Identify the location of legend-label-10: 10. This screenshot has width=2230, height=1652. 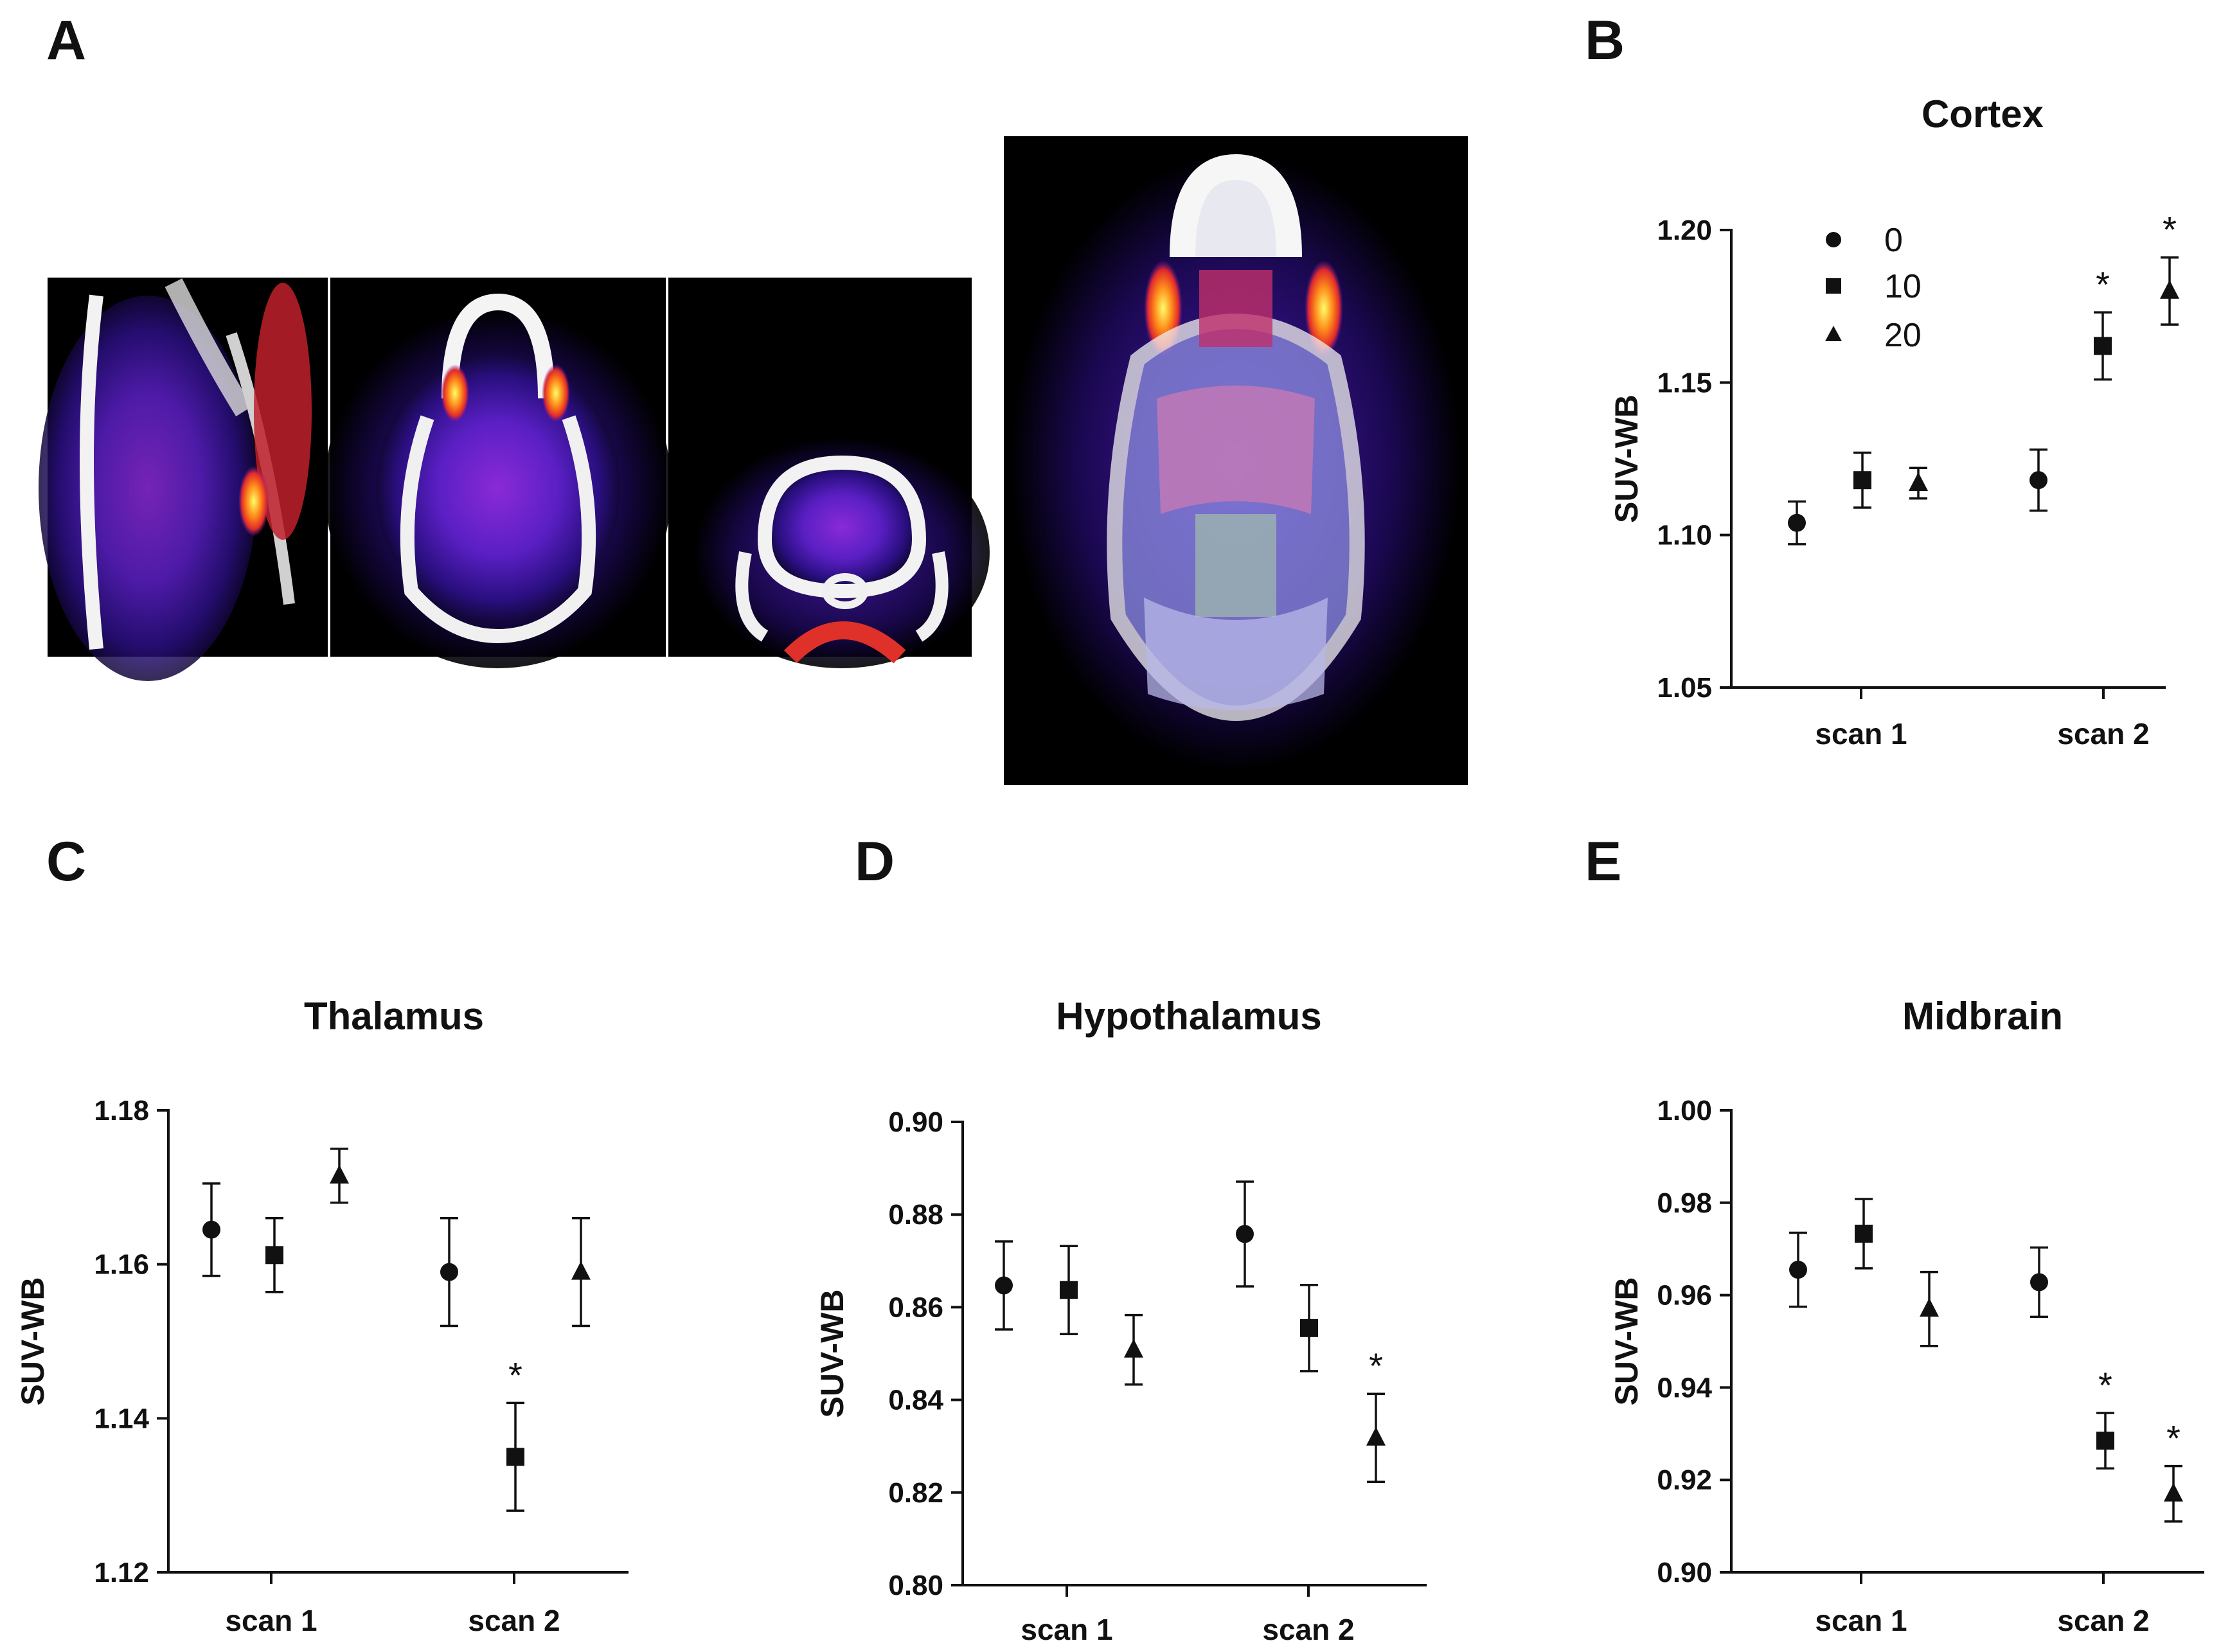
(1903, 286).